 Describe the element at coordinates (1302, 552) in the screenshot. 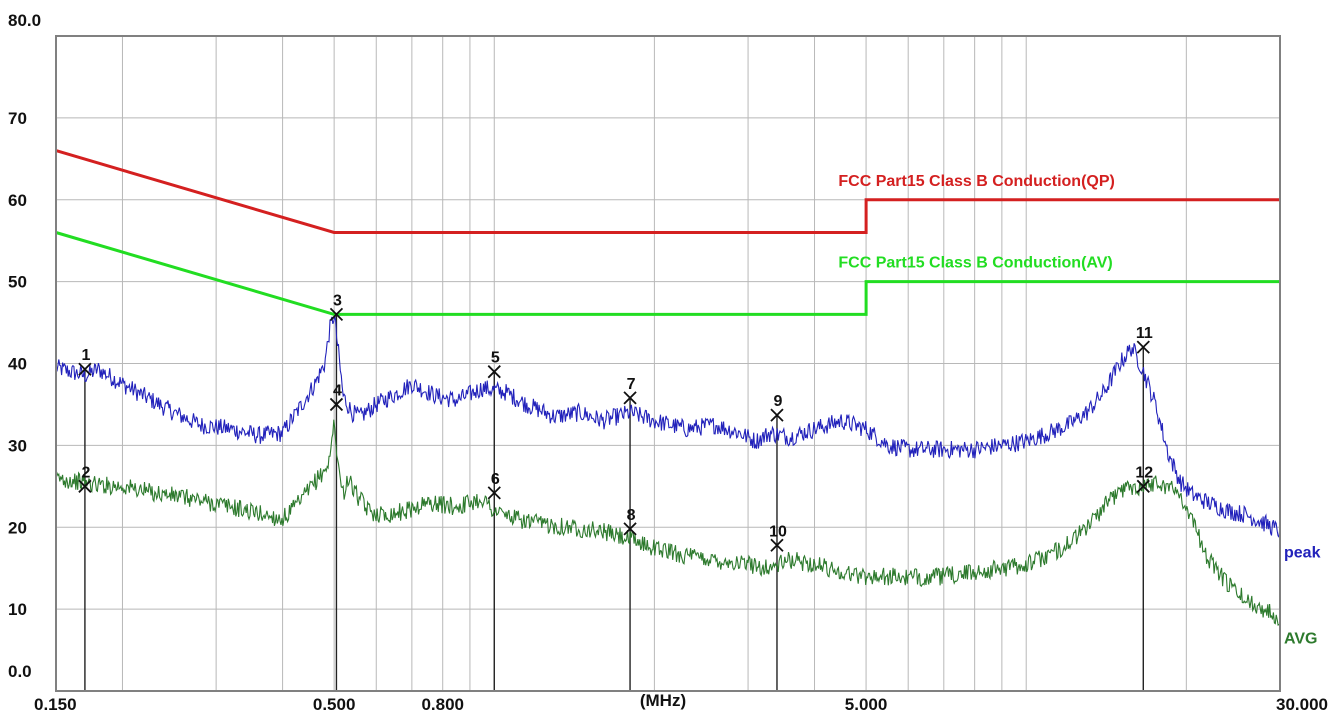

I see `series-label: peak` at that location.